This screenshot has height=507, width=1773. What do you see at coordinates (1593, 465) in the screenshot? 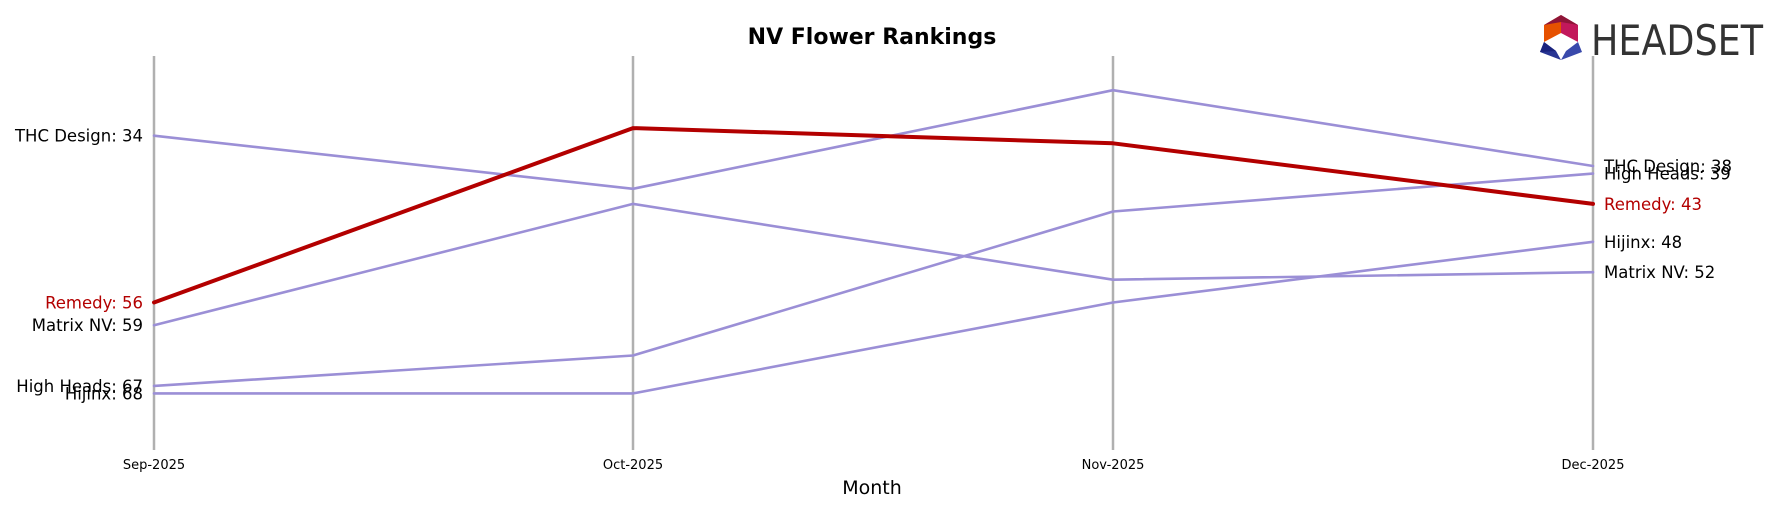
I see `x-tick-dec-2025: Dec-2025` at bounding box center [1593, 465].